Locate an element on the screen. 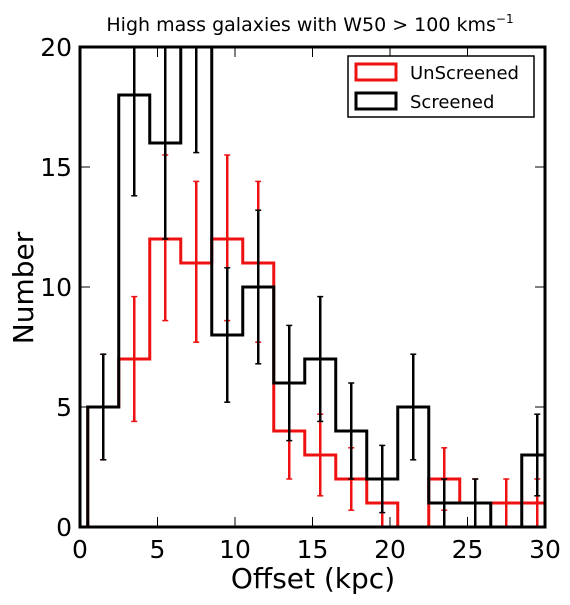  legend-swatch-screened is located at coordinates (376, 101).